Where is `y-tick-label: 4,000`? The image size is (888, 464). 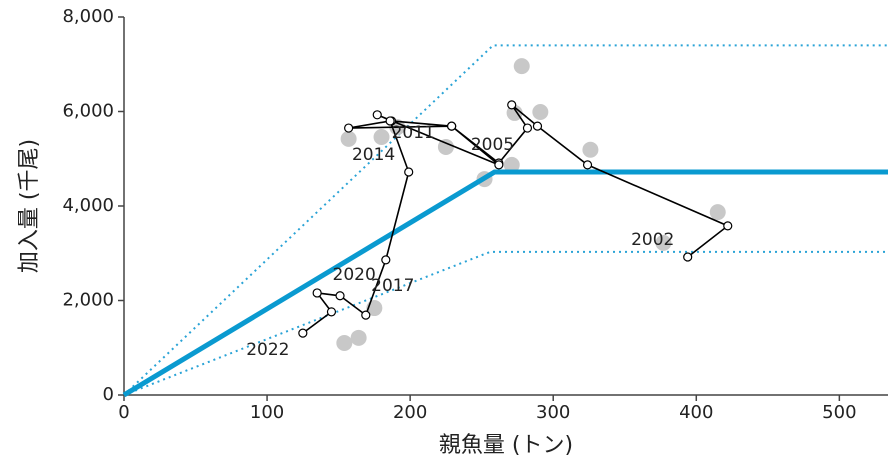 y-tick-label: 4,000 is located at coordinates (88, 205).